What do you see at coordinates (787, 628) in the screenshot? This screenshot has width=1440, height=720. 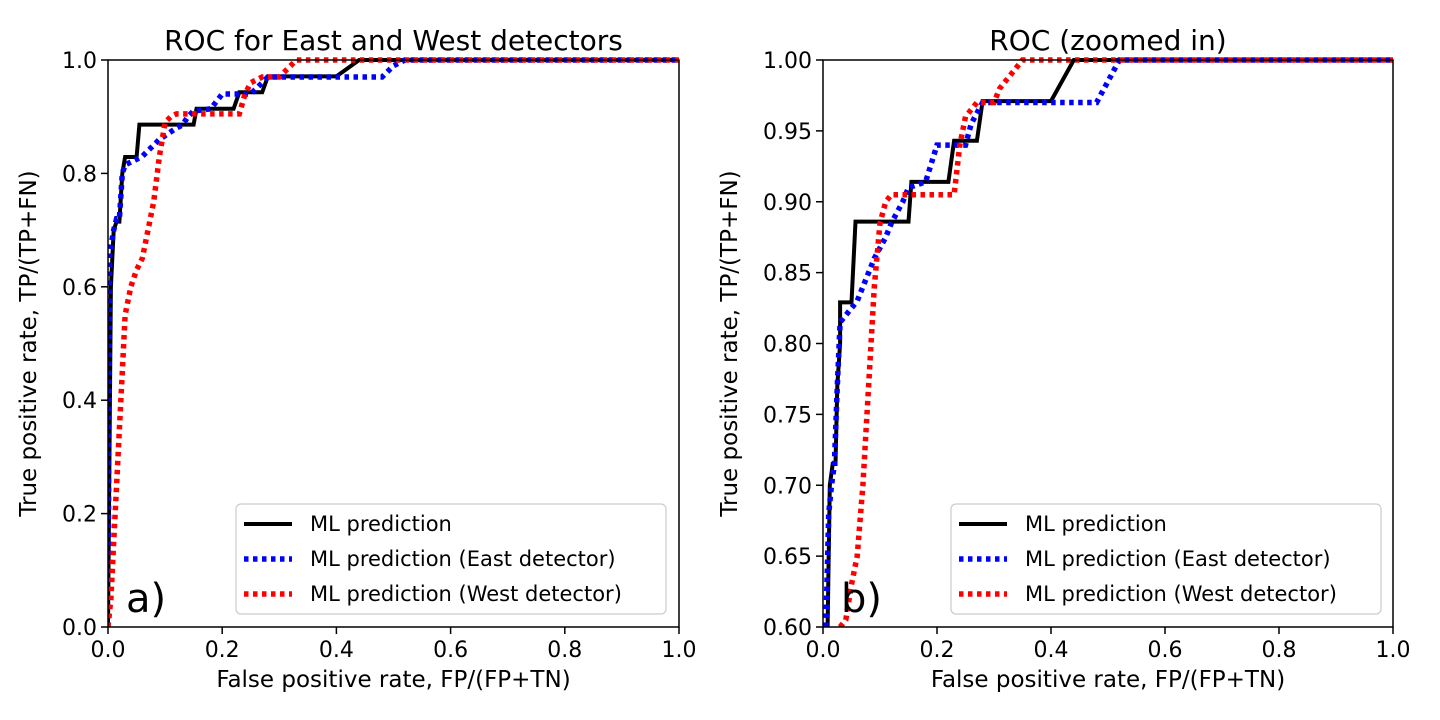 I see `y-tick-label: 0.60` at bounding box center [787, 628].